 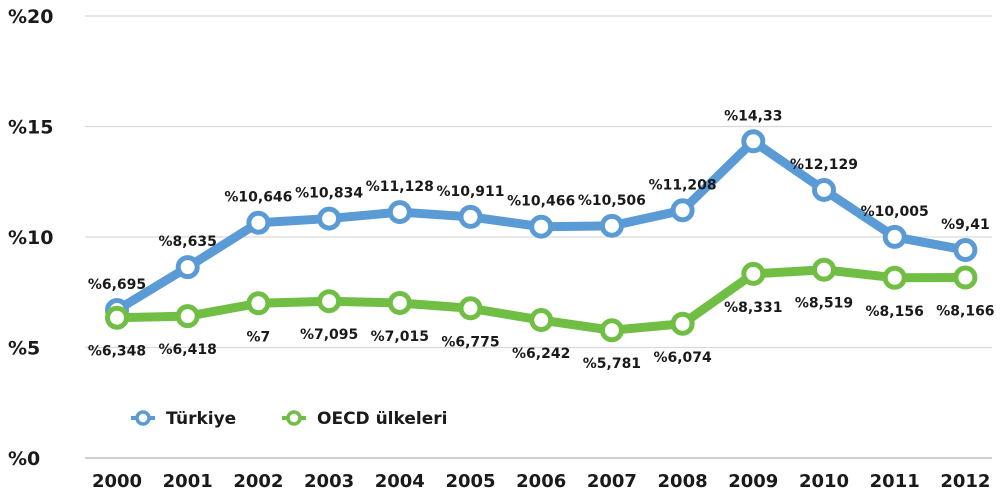 I want to click on data-label: %8,519, so click(x=824, y=304).